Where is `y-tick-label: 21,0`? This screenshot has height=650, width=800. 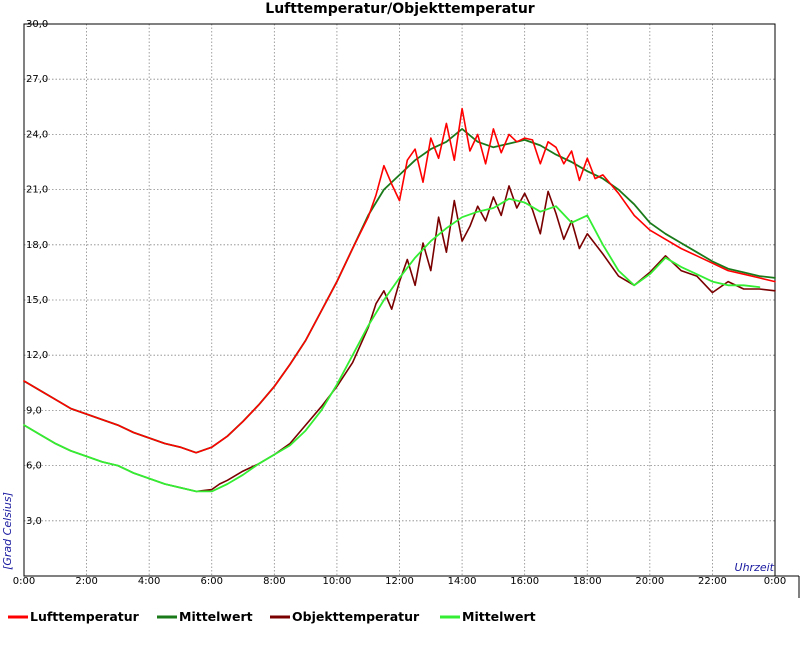
y-tick-label: 21,0 is located at coordinates (37, 190).